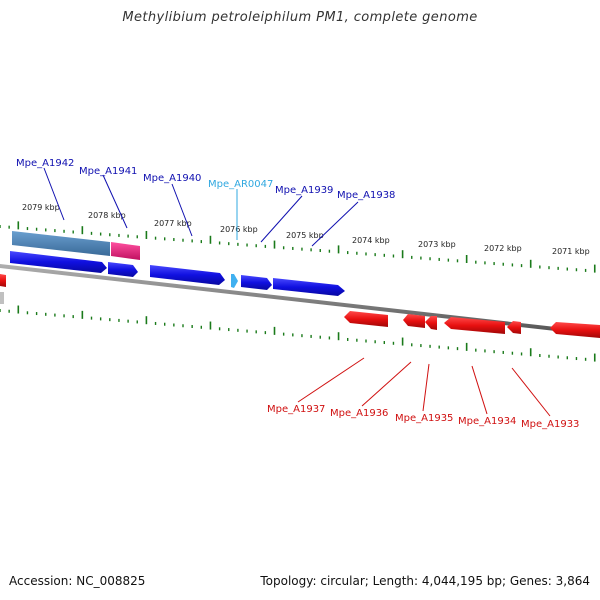 Image resolution: width=600 pixels, height=600 pixels. What do you see at coordinates (2, 298) in the screenshot?
I see `feature-partial-grey` at bounding box center [2, 298].